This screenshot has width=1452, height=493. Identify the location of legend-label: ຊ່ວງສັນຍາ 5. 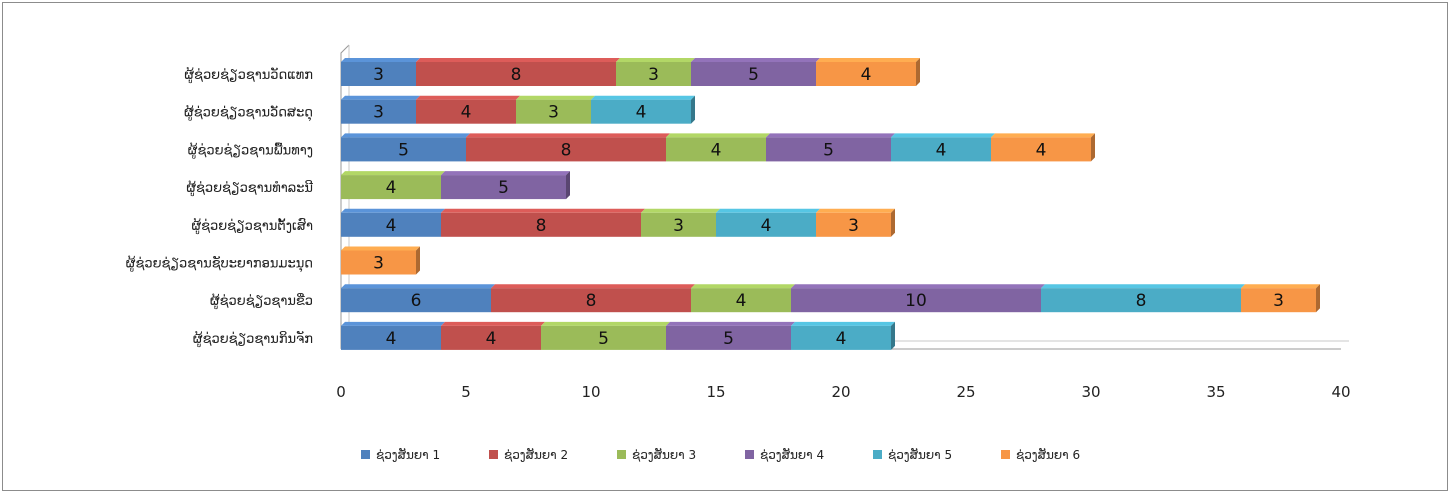
(920, 455).